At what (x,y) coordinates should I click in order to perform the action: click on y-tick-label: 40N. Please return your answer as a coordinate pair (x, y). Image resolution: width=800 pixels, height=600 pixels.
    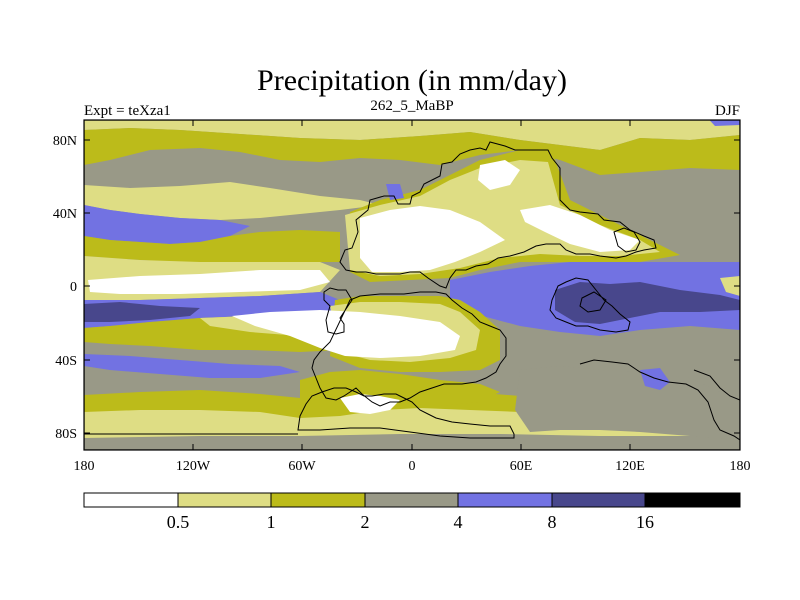
    Looking at the image, I should click on (65, 214).